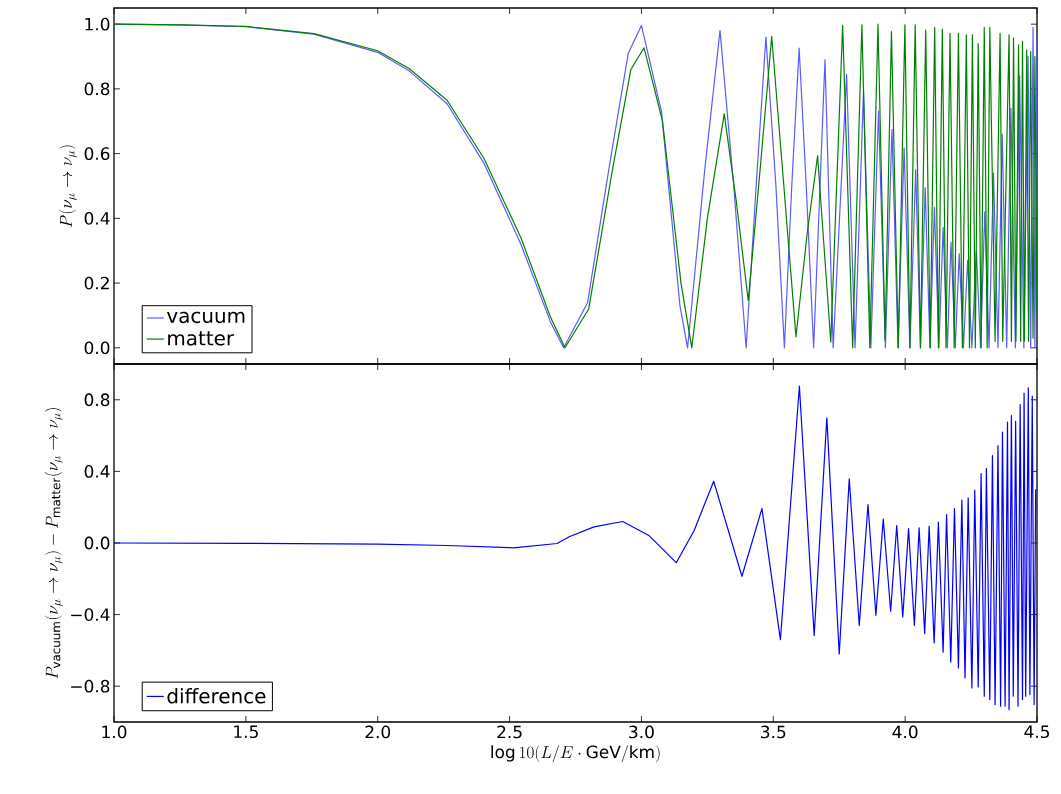  What do you see at coordinates (90, 686) in the screenshot?
I see `y-tick-label: −0.8` at bounding box center [90, 686].